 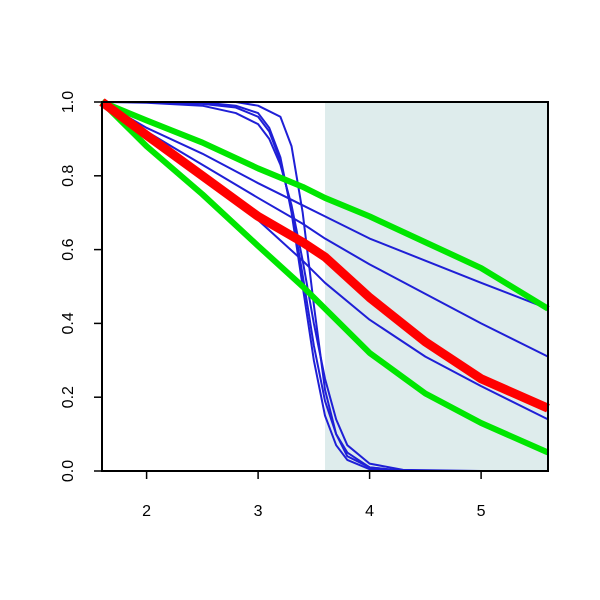 I want to click on y-tick-label: 0.2, so click(x=68, y=397).